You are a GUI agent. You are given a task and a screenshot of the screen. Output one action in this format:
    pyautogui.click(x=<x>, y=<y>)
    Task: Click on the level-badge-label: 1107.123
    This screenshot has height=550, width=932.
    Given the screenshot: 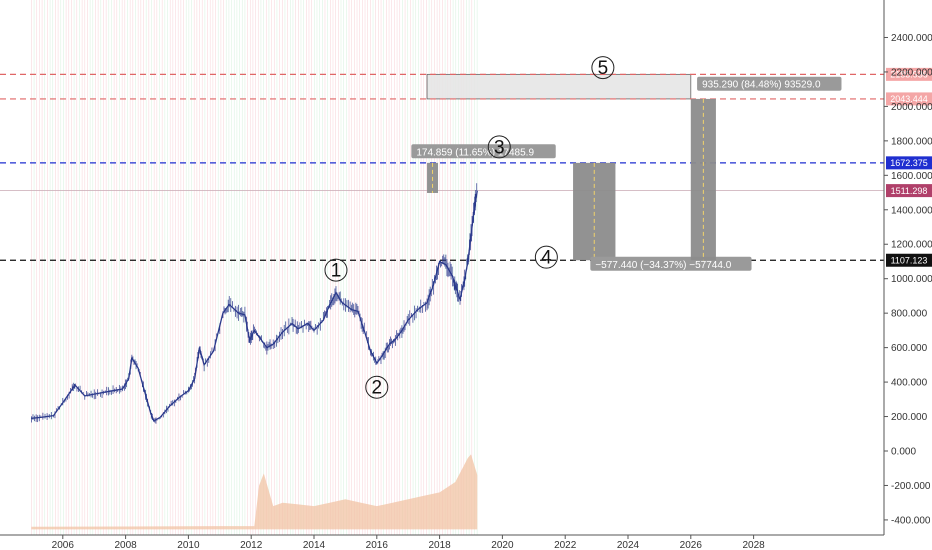 What is the action you would take?
    pyautogui.click(x=909, y=261)
    